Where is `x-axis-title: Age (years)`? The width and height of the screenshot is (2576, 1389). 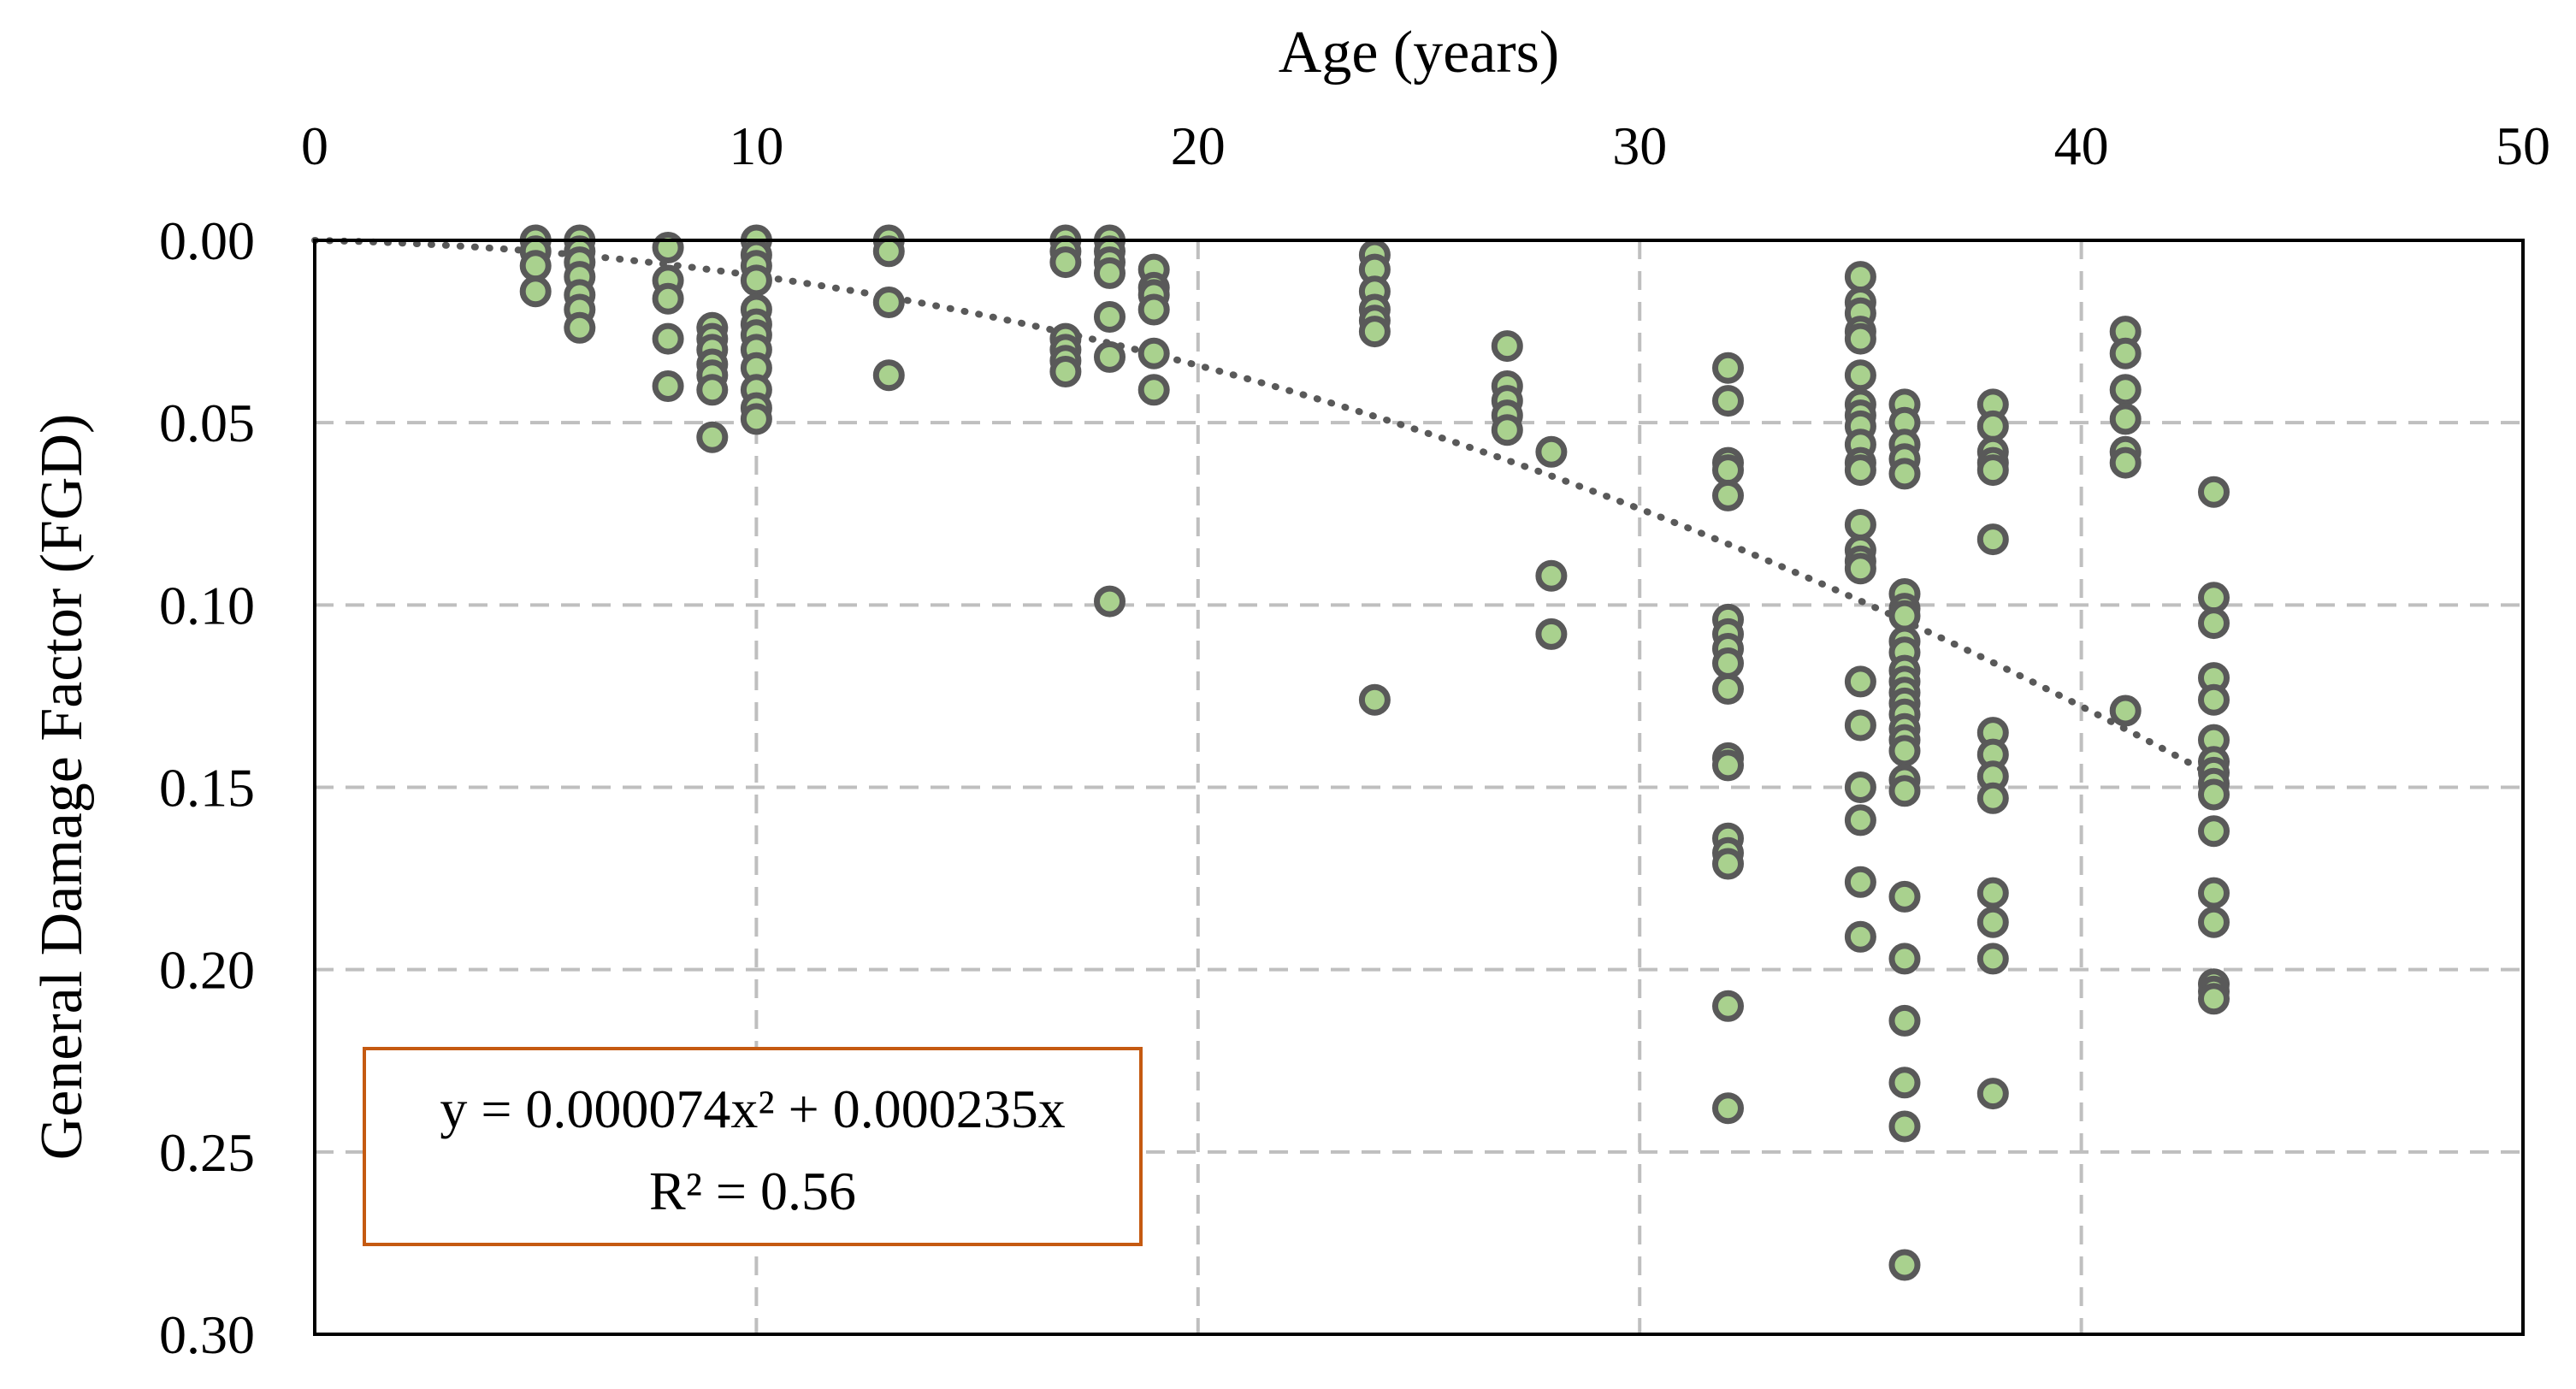 x-axis-title: Age (years) is located at coordinates (1419, 53).